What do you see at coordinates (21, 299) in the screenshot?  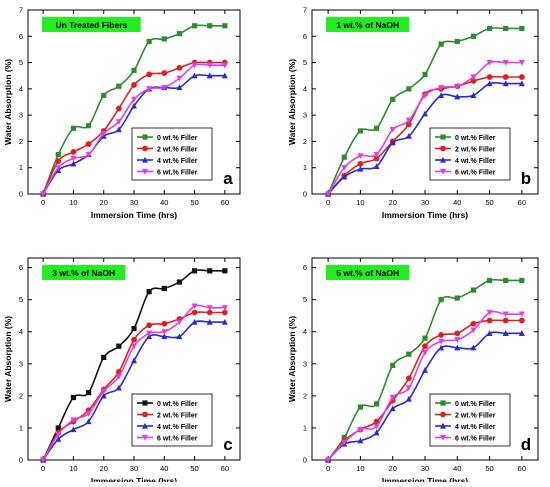 I see `y-tick-label: 5` at bounding box center [21, 299].